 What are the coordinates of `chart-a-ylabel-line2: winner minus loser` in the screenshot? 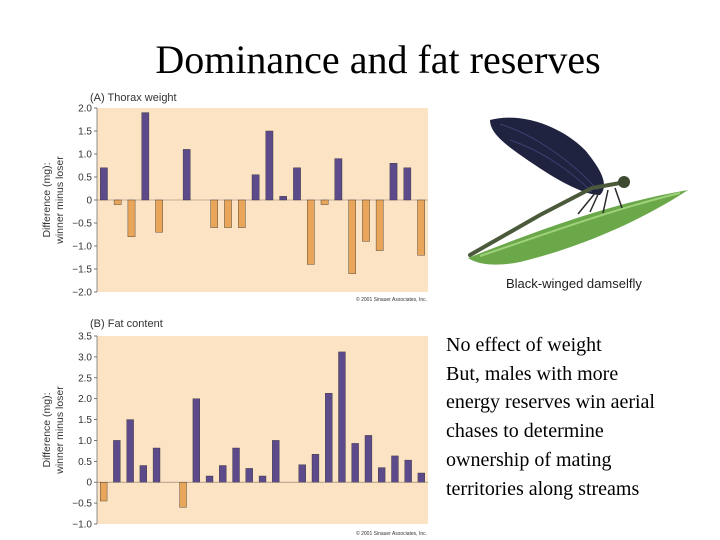 It's located at (60, 200).